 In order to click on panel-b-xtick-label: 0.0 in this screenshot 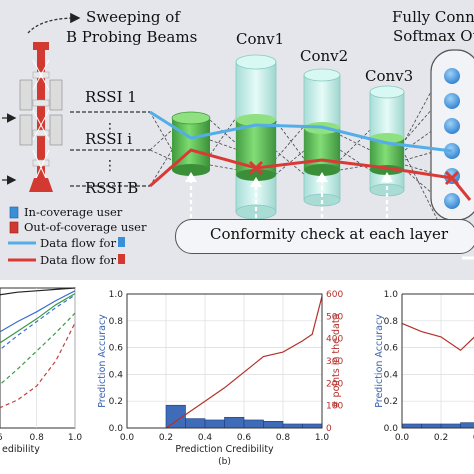, I will do `click(127, 438)`.